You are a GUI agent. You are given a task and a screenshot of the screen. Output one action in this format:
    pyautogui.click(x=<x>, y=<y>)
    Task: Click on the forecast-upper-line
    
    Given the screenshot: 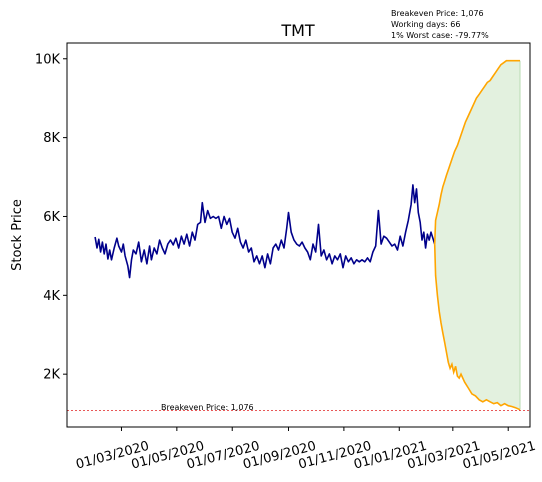 What is the action you would take?
    pyautogui.click(x=476, y=152)
    